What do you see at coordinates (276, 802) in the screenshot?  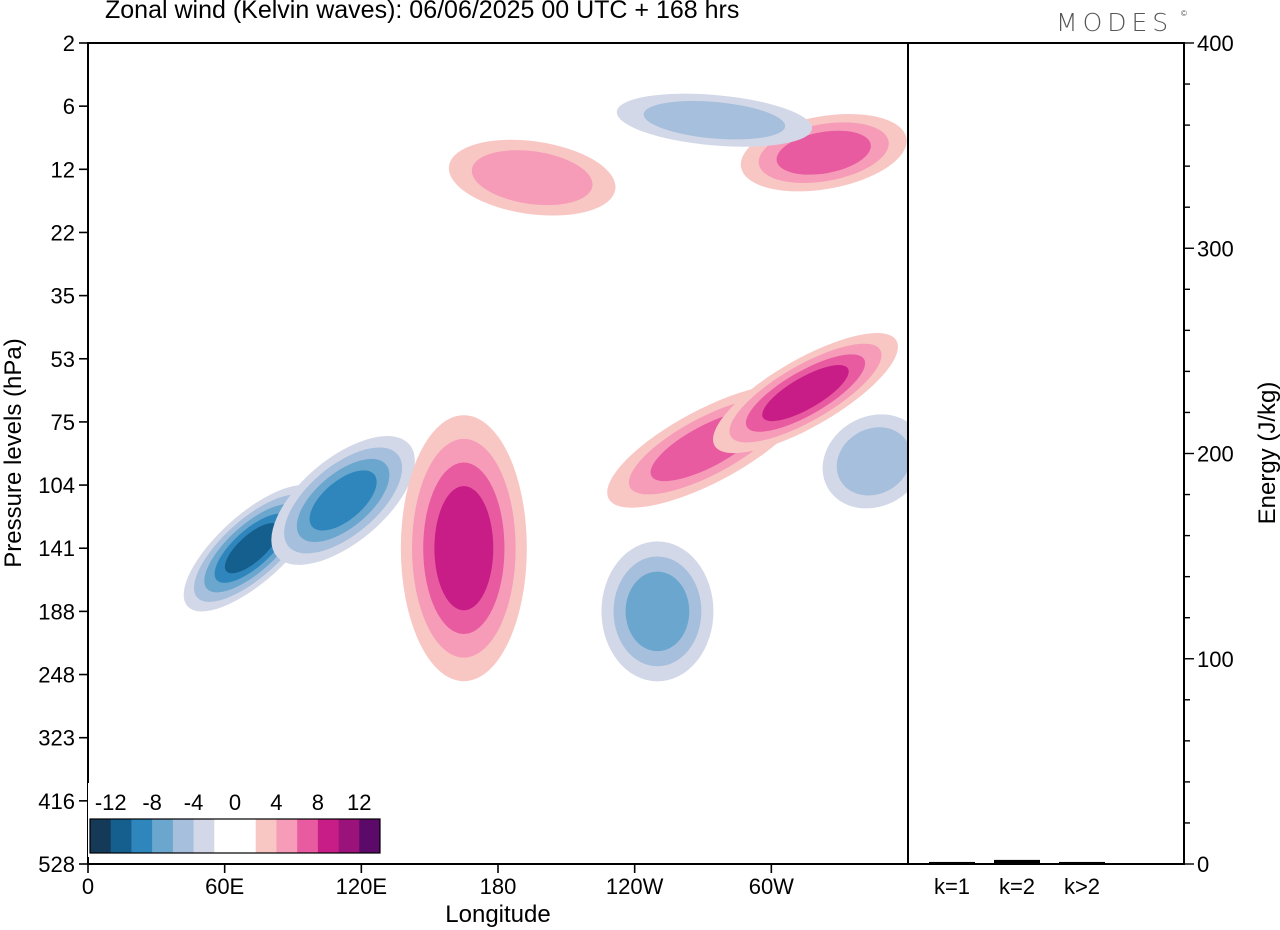 I see `colorbar-label: 4` at bounding box center [276, 802].